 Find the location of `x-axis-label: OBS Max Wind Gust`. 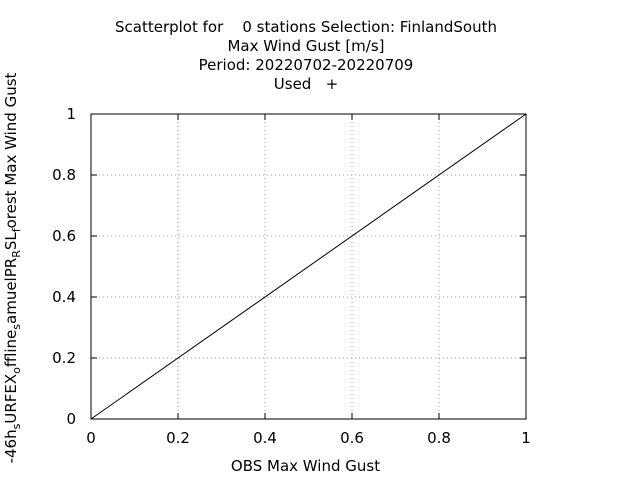

x-axis-label: OBS Max Wind Gust is located at coordinates (305, 466).